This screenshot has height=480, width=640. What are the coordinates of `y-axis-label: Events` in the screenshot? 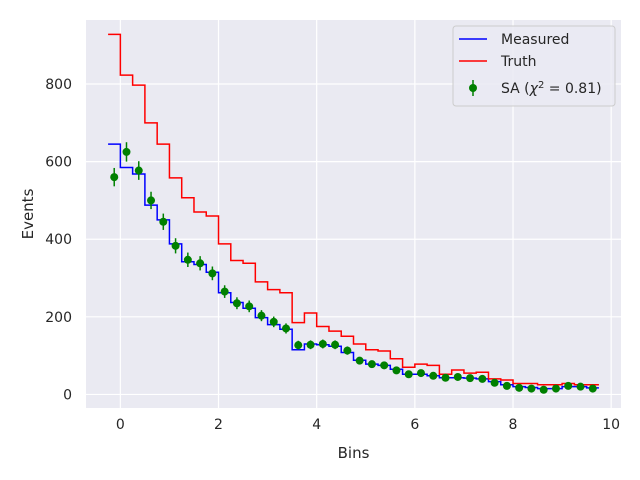 It's located at (28, 213).